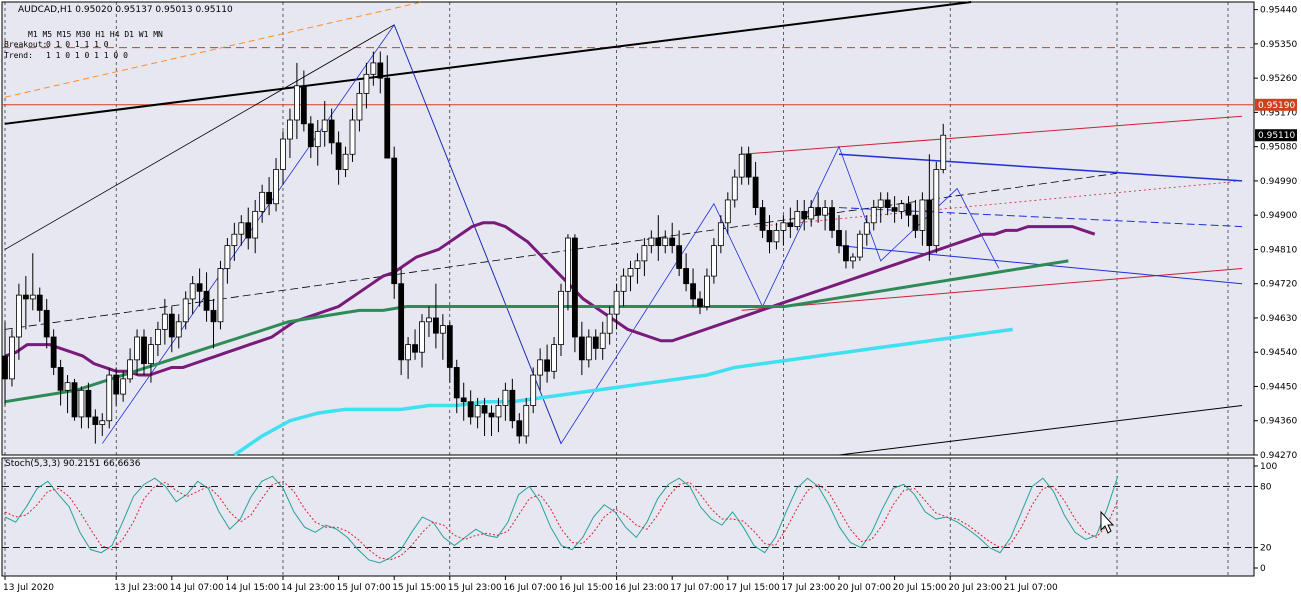  I want to click on time-tick-label: 20 Jul 23:00, so click(975, 588).